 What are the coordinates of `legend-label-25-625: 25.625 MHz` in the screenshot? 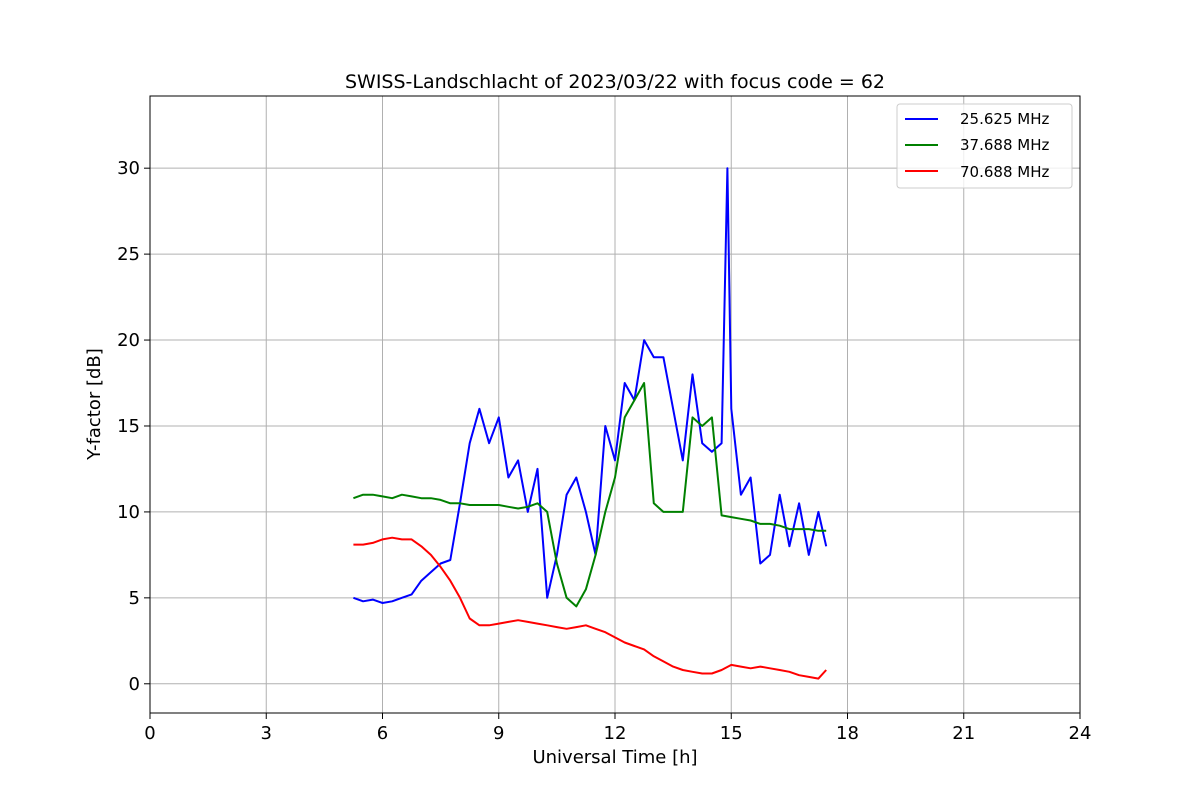 It's located at (1004, 119).